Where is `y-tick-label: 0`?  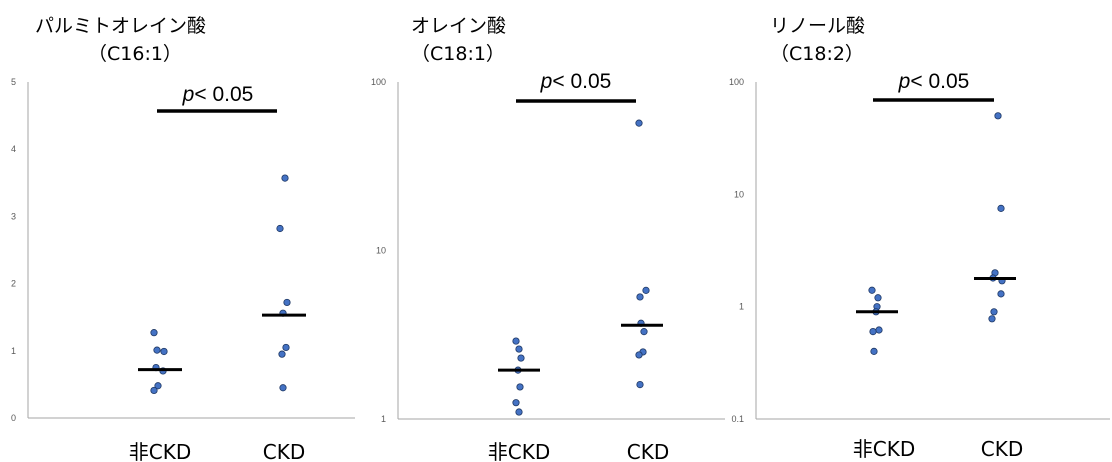 y-tick-label: 0 is located at coordinates (13, 418).